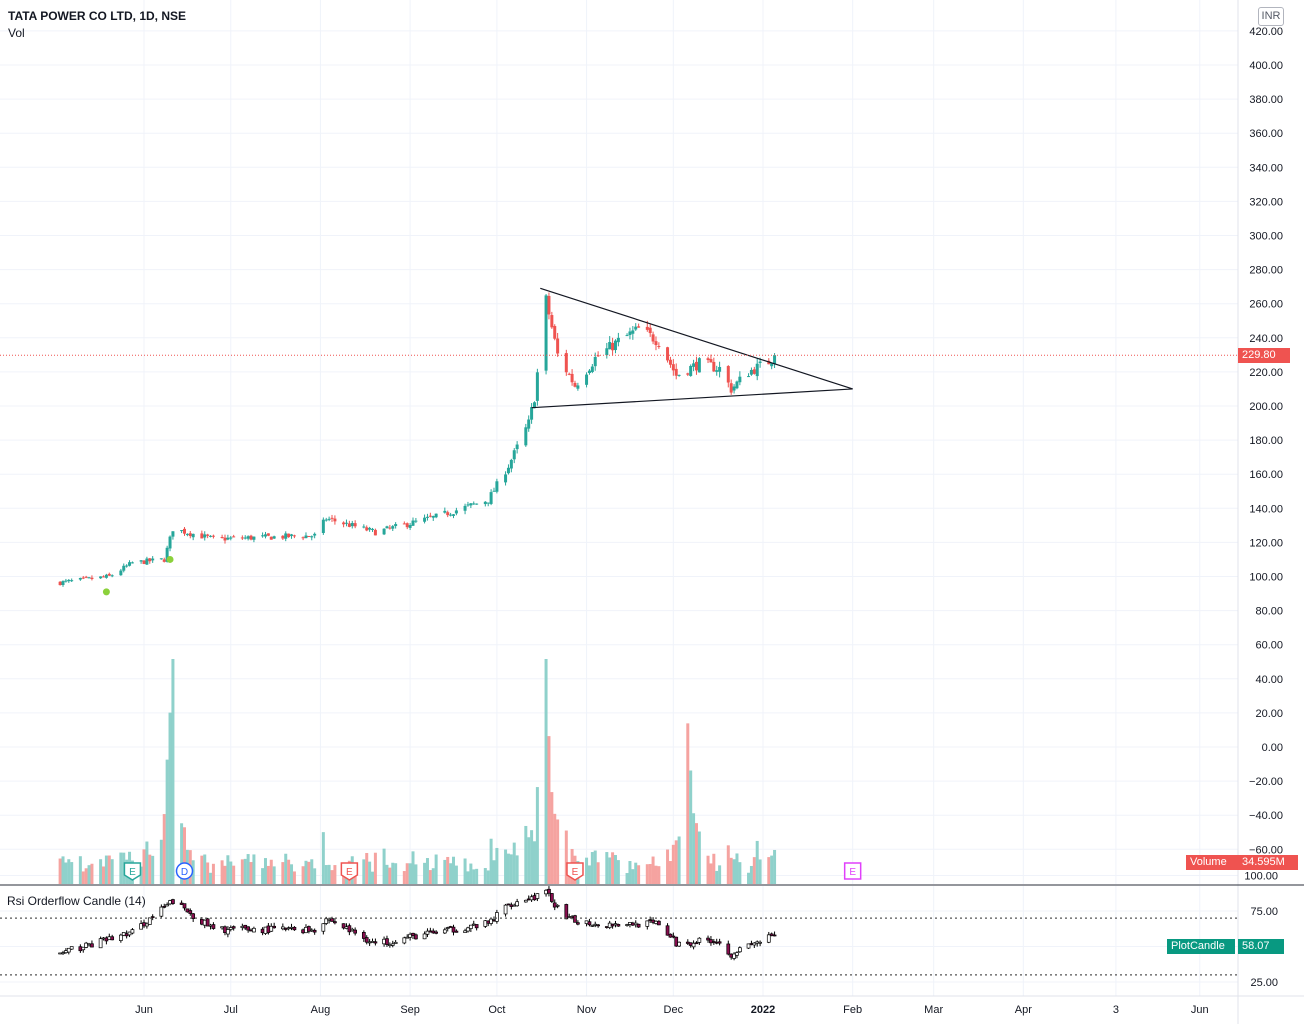  Describe the element at coordinates (674, 1010) in the screenshot. I see `time-tick-label: Dec` at that location.